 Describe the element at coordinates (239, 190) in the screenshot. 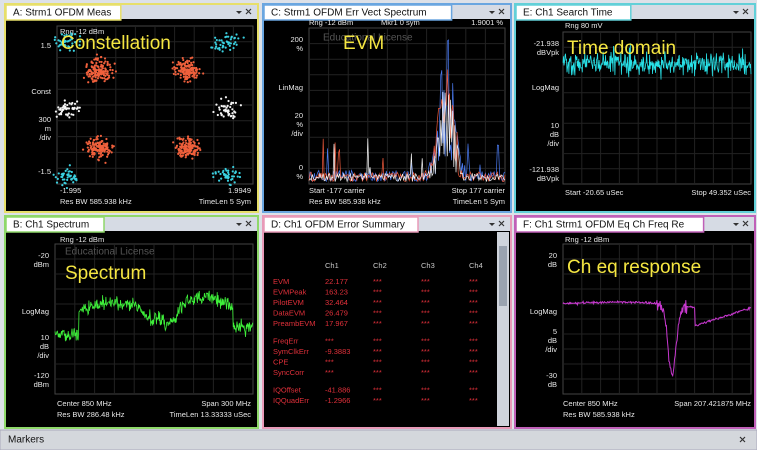

I see `axis-label: 1.9949` at that location.